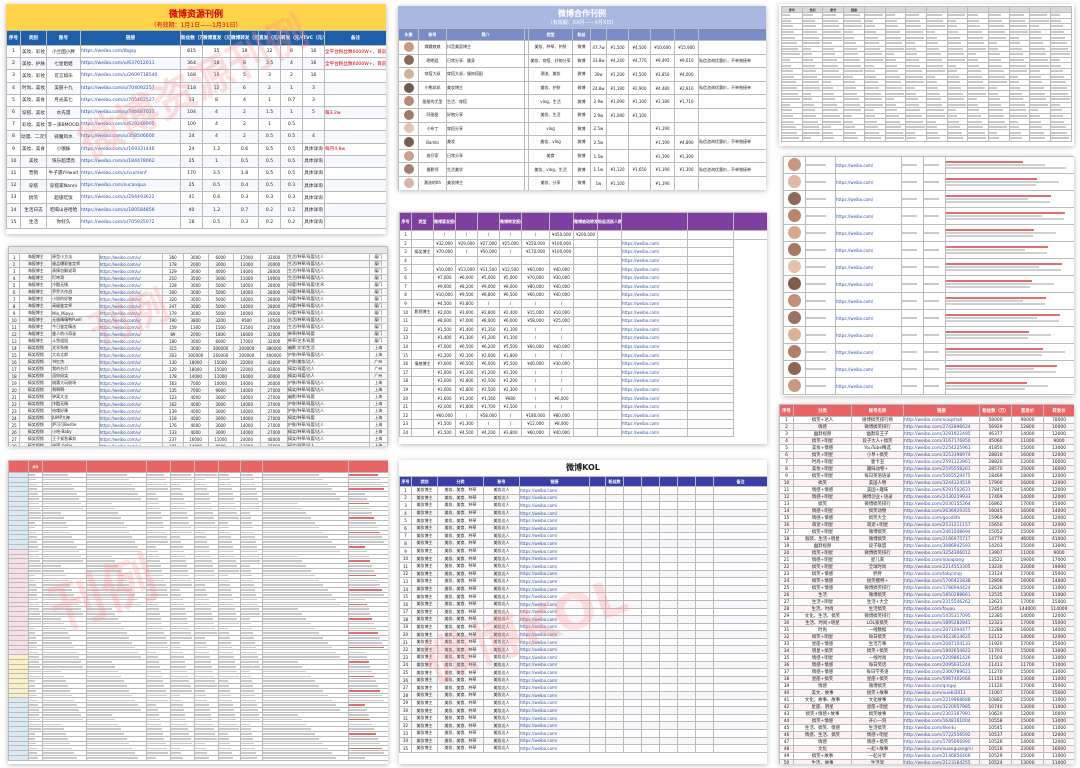 This screenshot has height=768, width=1080. I want to click on link-cell: http://weibo.com/1722556592, so click(941, 735).